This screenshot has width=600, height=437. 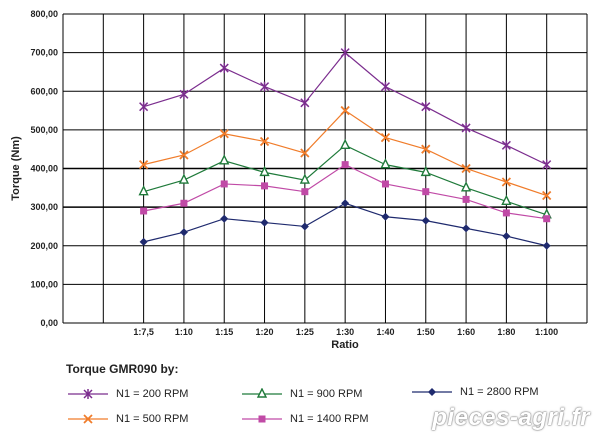 I want to click on legend-item-200-rpm: N1 = 200 RPM, so click(x=127, y=394).